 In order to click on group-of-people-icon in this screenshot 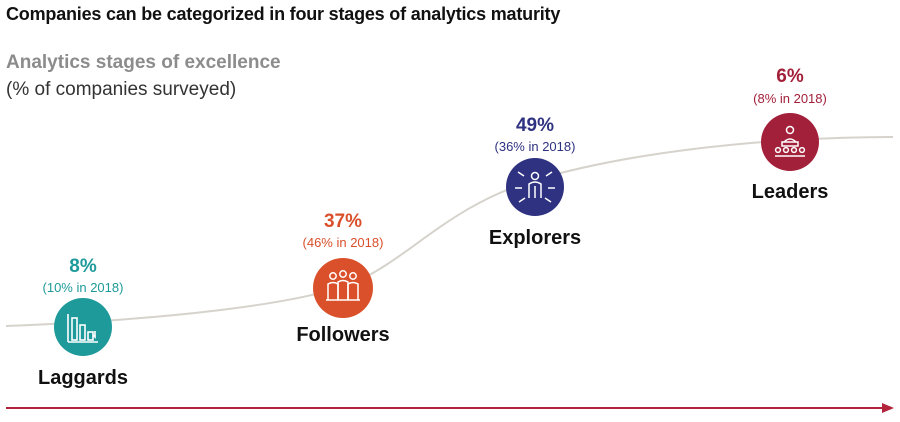, I will do `click(343, 285)`.